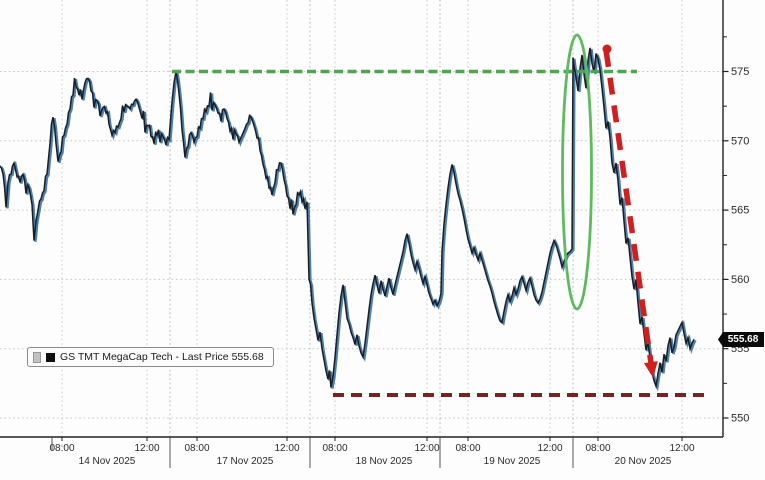  I want to click on date-label: 19 Nov 2025, so click(512, 461).